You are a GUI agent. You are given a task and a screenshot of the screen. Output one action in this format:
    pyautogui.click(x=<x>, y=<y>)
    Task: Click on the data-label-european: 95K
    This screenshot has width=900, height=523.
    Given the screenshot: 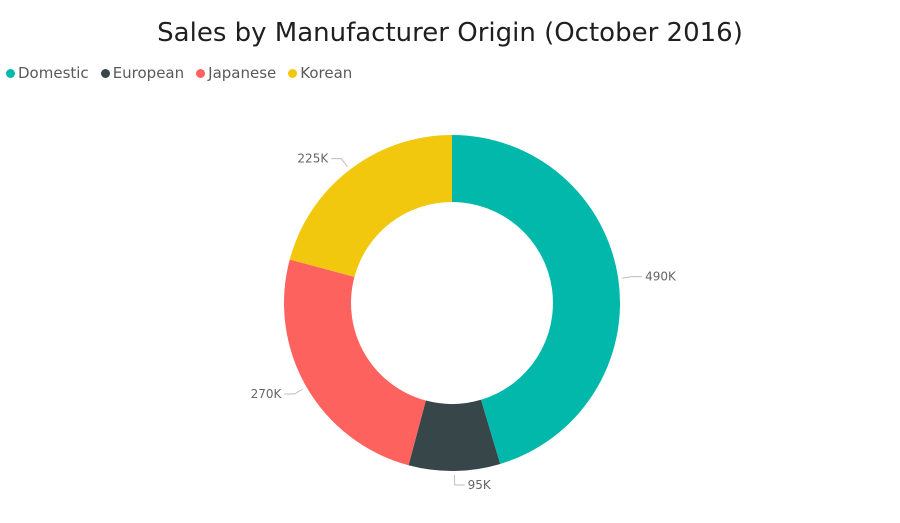 What is the action you would take?
    pyautogui.click(x=480, y=485)
    